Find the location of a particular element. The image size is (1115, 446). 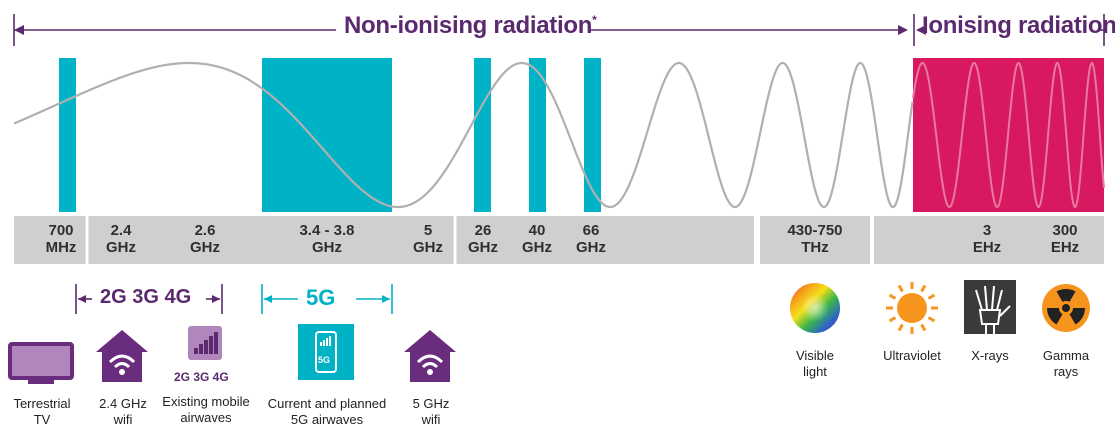

sun-icon is located at coordinates (912, 308).